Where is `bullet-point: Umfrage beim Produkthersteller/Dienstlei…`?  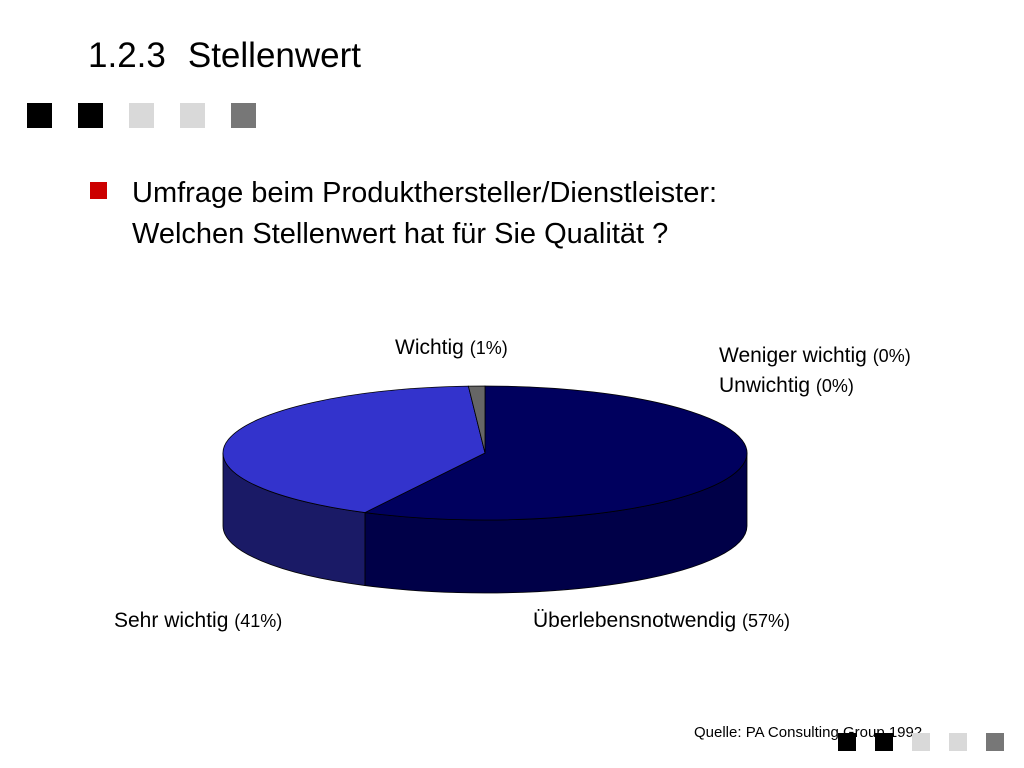
bullet-point: Umfrage beim Produkthersteller/Dienstlei… is located at coordinates (540, 214).